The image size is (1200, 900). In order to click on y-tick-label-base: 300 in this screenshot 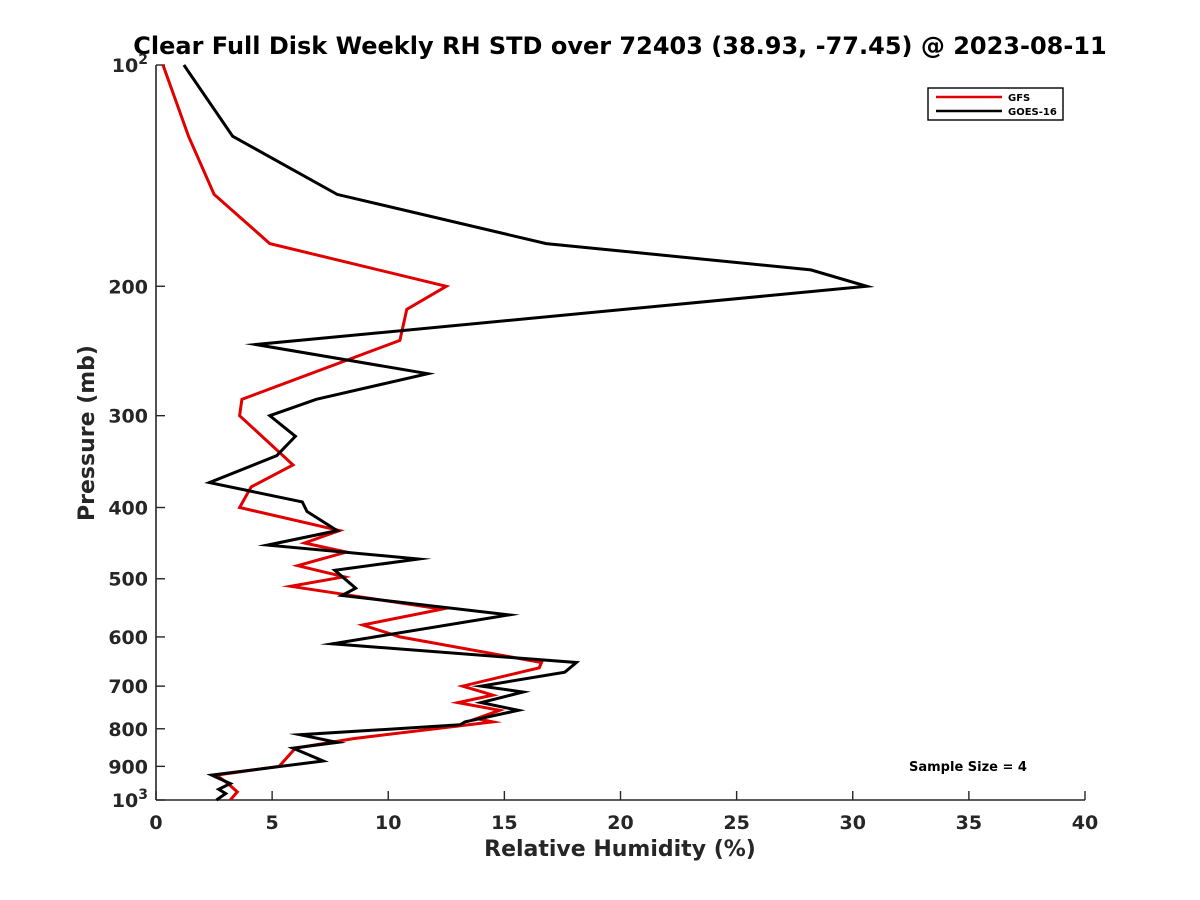, I will do `click(128, 417)`.